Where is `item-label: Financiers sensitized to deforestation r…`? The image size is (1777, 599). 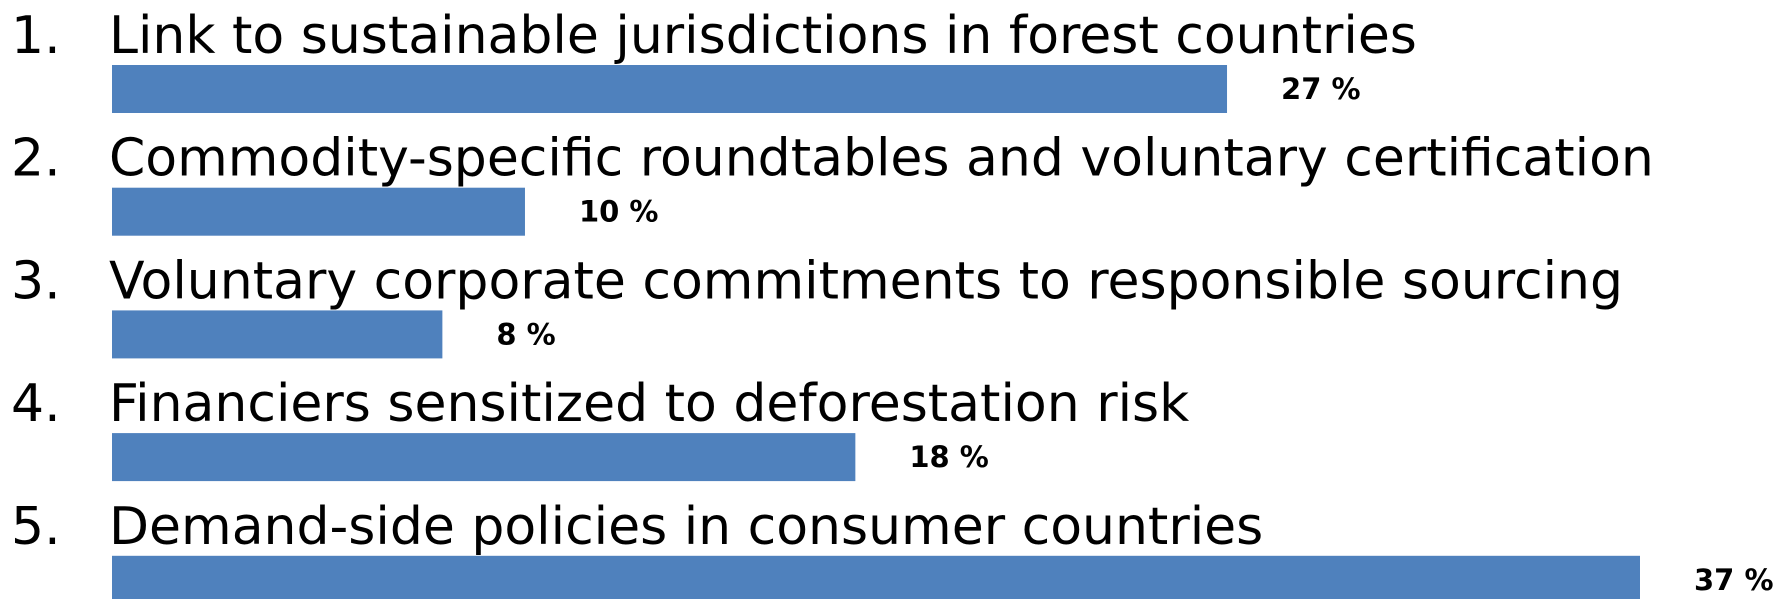 item-label: Financiers sensitized to deforestation r… is located at coordinates (649, 404).